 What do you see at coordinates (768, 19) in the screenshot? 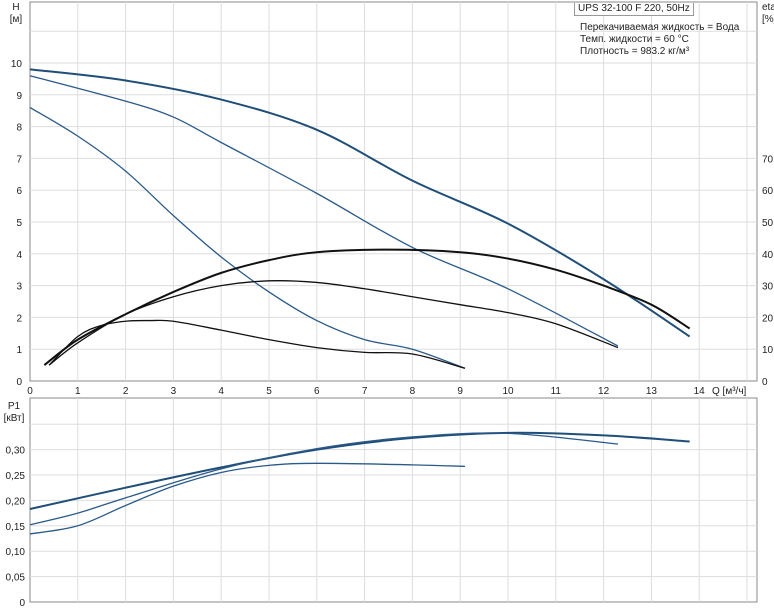
I see `y2-axis-unit: [%]` at bounding box center [768, 19].